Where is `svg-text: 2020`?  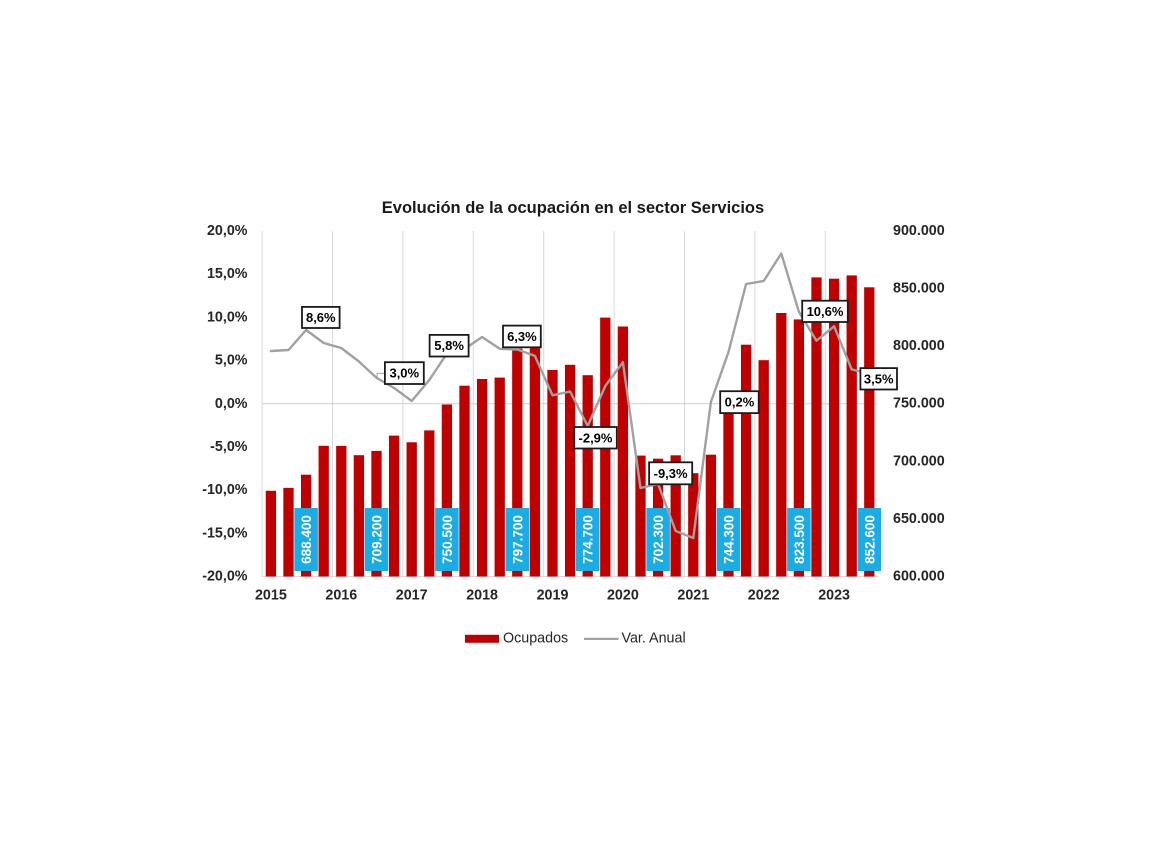 svg-text: 2020 is located at coordinates (623, 596).